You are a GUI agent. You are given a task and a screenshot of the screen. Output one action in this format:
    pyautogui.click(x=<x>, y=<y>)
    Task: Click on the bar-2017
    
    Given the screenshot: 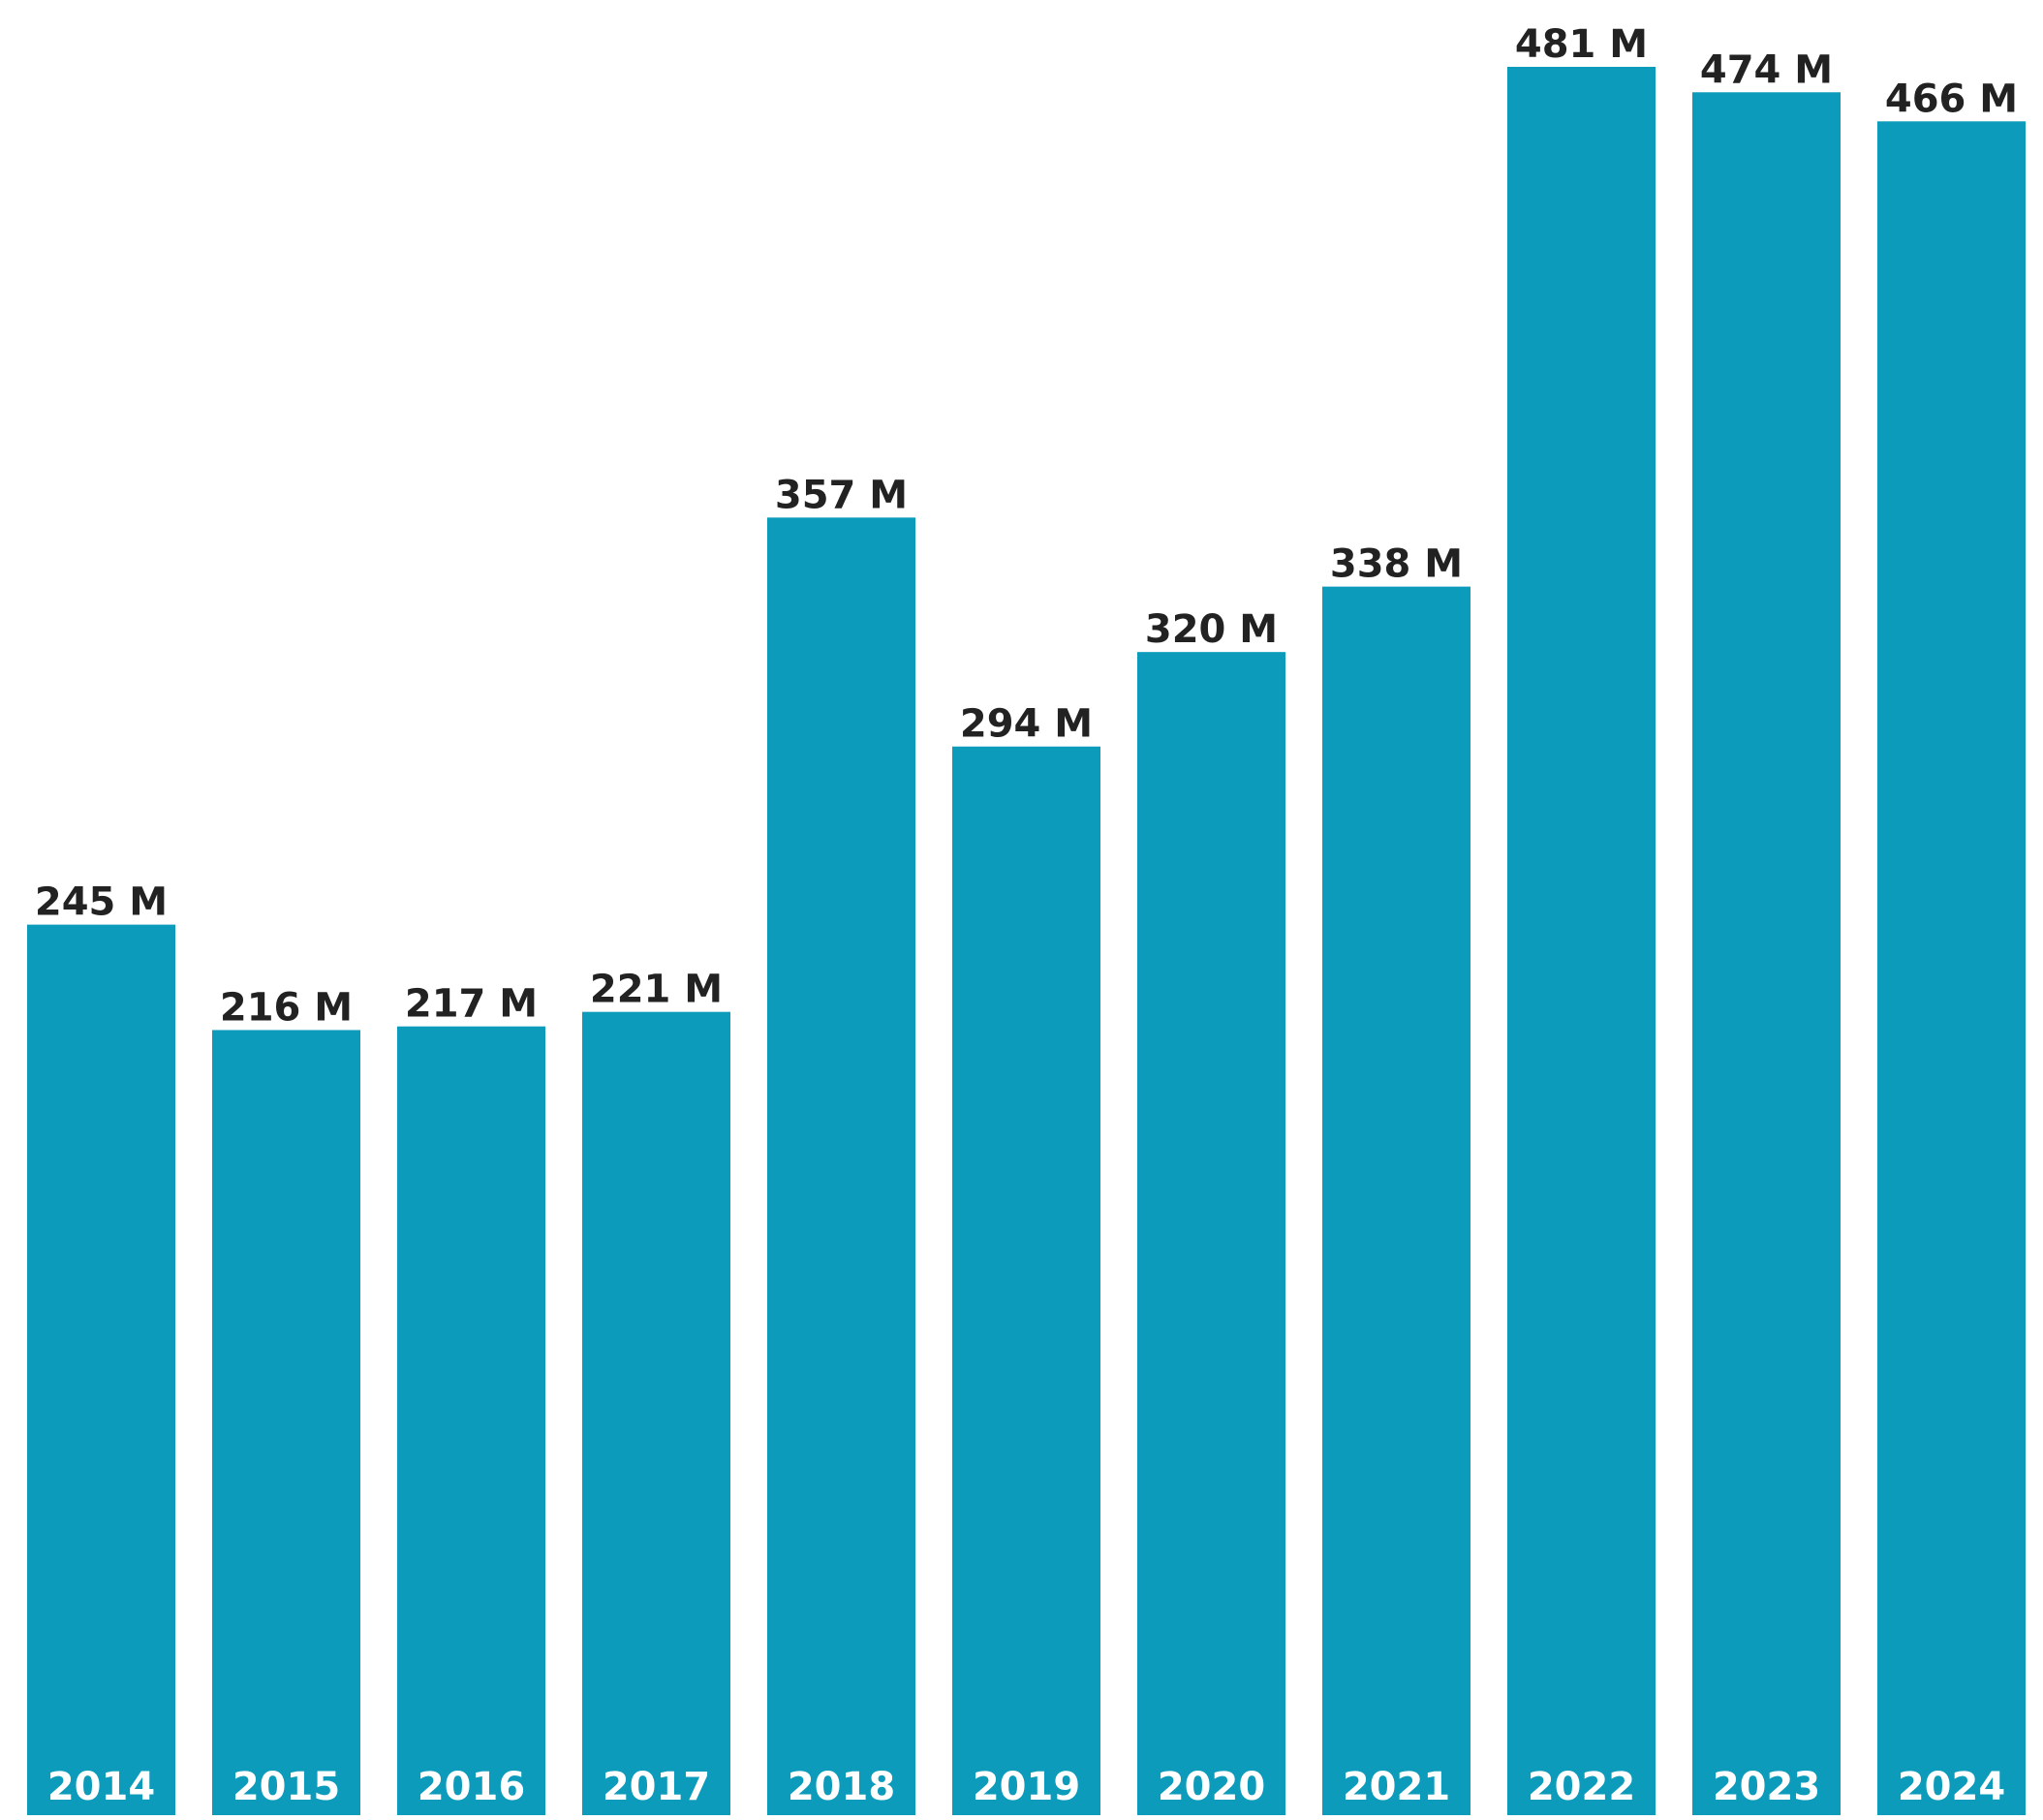 What is the action you would take?
    pyautogui.click(x=656, y=1413)
    